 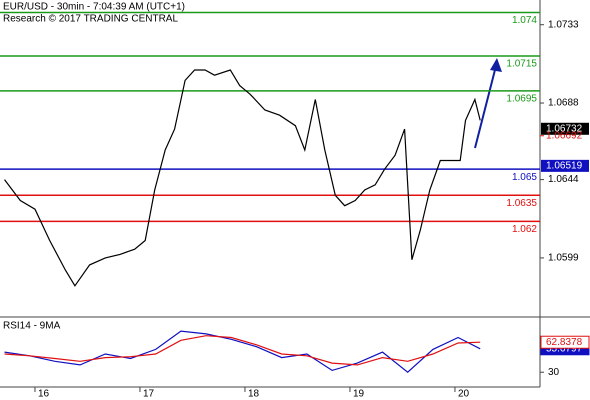 I want to click on x-tick-label: 20, so click(x=464, y=394).